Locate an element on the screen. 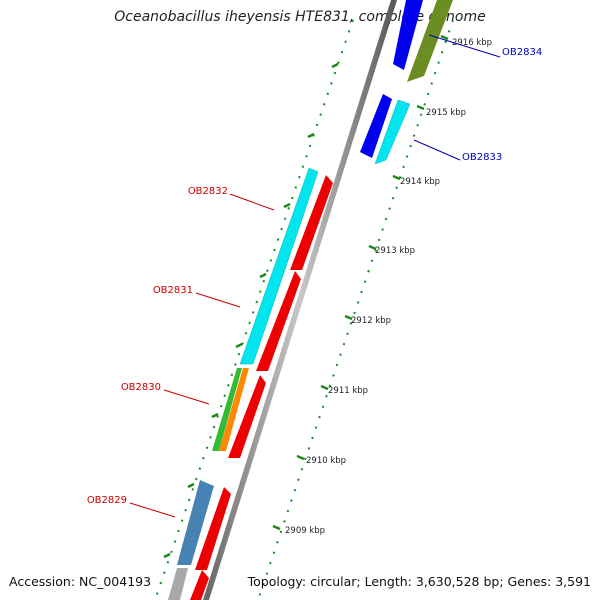  kbp-label-2910: 2910 kbp is located at coordinates (326, 461).